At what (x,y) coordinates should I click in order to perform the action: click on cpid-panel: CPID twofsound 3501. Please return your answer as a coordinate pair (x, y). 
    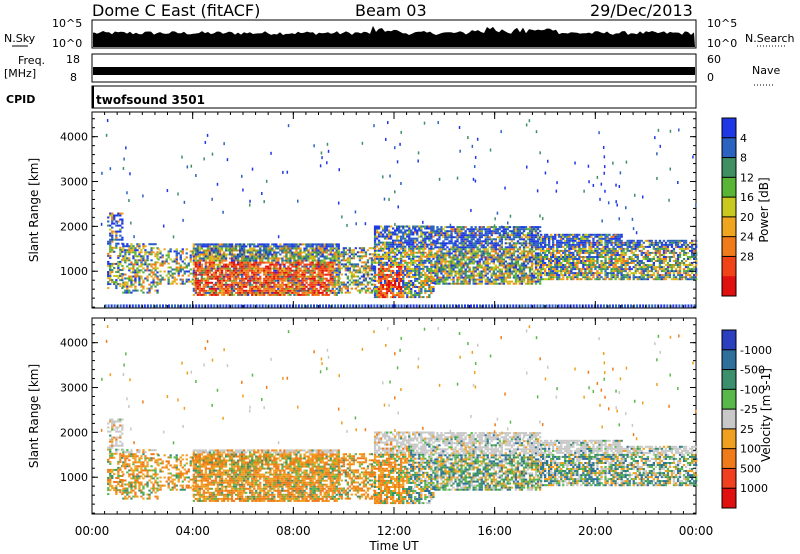
    Looking at the image, I should click on (351, 97).